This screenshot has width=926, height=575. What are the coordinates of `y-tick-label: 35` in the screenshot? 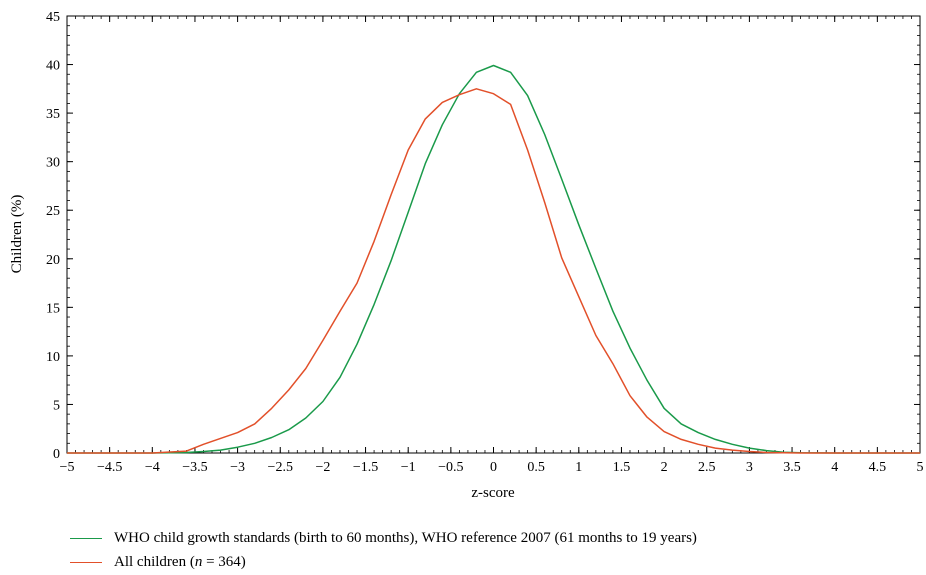 It's located at (53, 114).